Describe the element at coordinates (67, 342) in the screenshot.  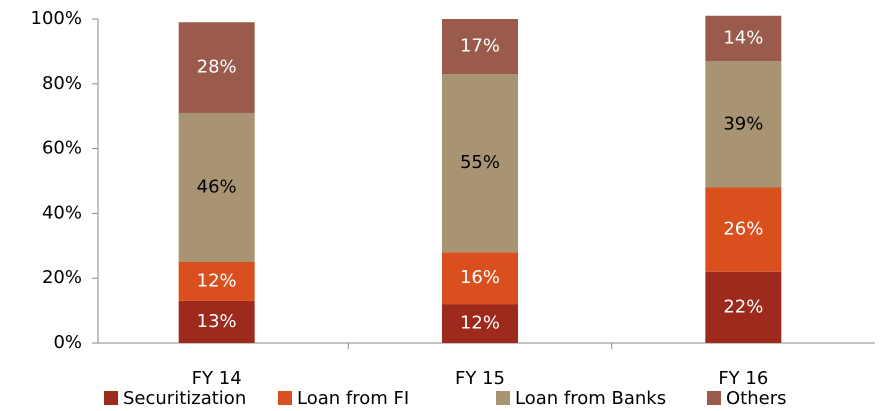
I see `y-tick-label: 0%` at that location.